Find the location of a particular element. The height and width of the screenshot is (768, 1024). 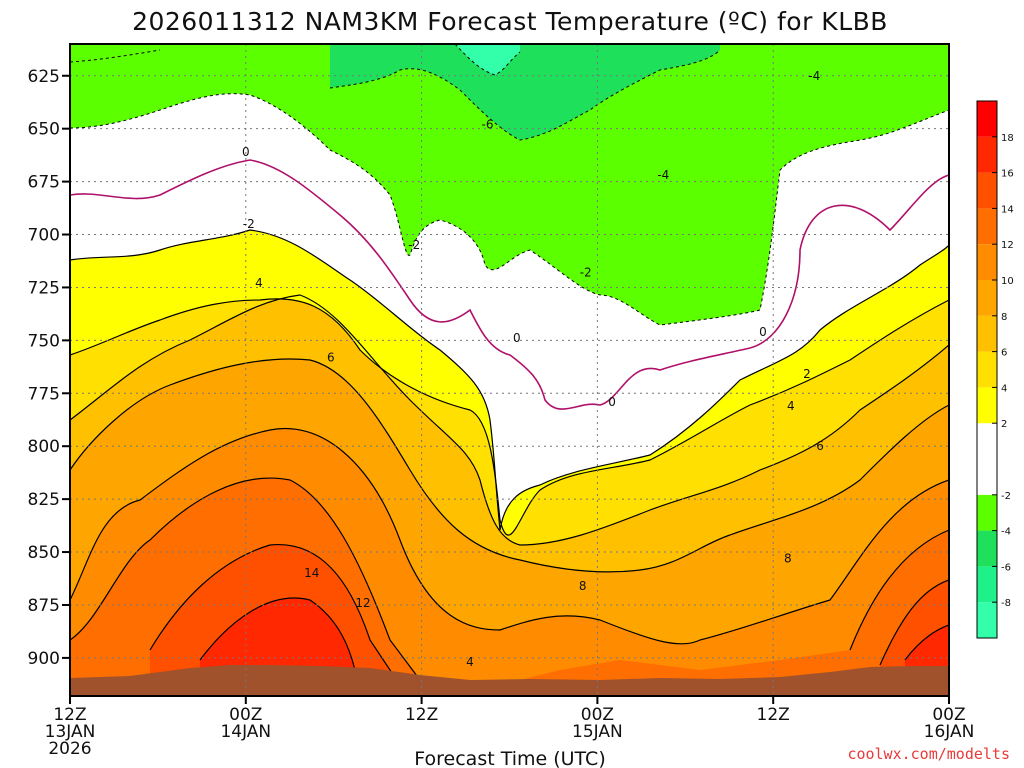

y-tick-label: 875 is located at coordinates (44, 606).